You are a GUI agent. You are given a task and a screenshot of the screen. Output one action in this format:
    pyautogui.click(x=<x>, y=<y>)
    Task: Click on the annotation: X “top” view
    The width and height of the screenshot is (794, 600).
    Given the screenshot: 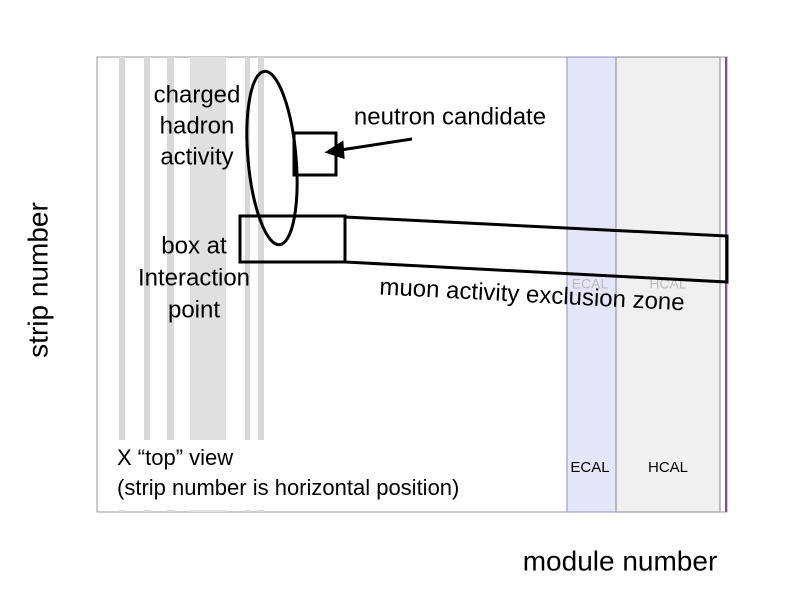 What is the action you would take?
    pyautogui.click(x=175, y=457)
    